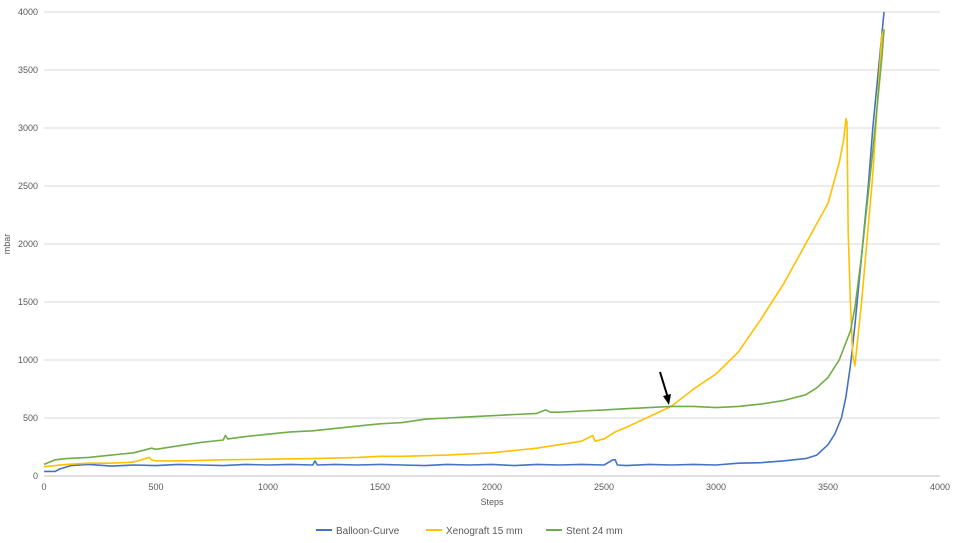 This screenshot has width=957, height=543. I want to click on legend-item-stent-24-mm: Stent 24 mm, so click(584, 531).